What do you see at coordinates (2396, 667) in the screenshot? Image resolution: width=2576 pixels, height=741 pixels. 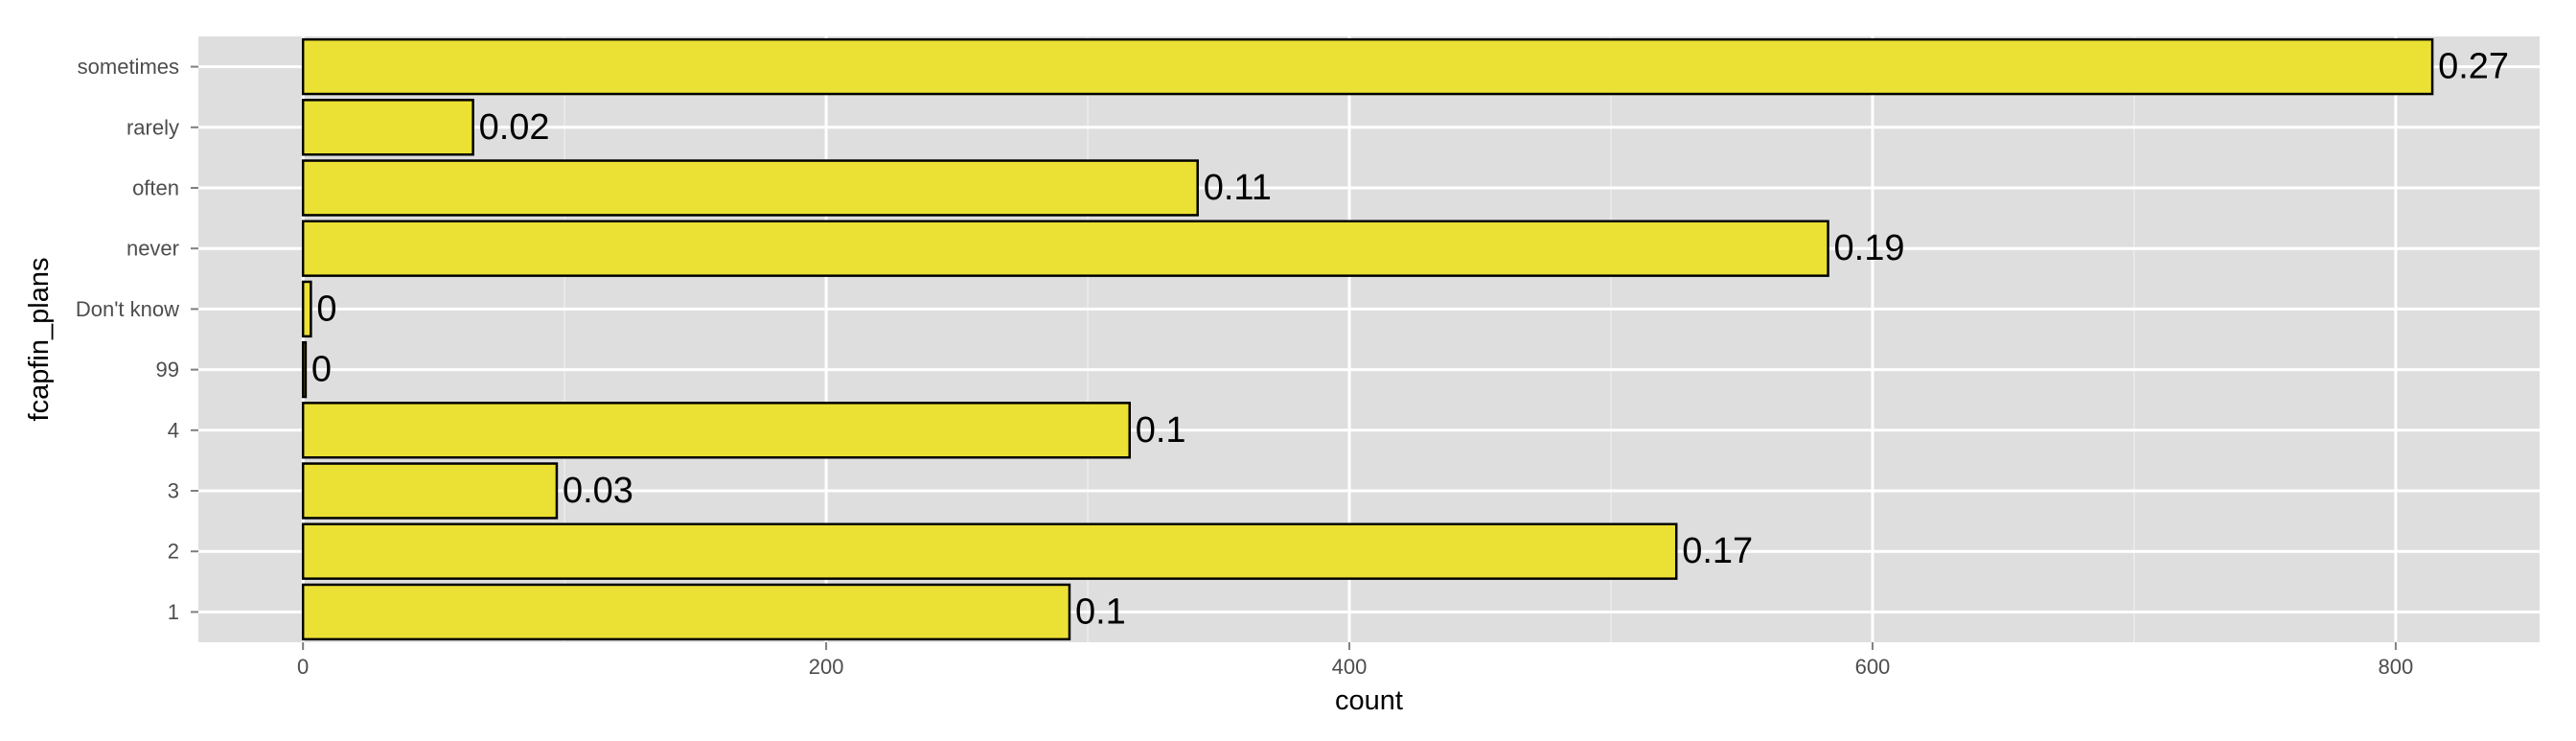 I see `x-tick-label: 800` at bounding box center [2396, 667].